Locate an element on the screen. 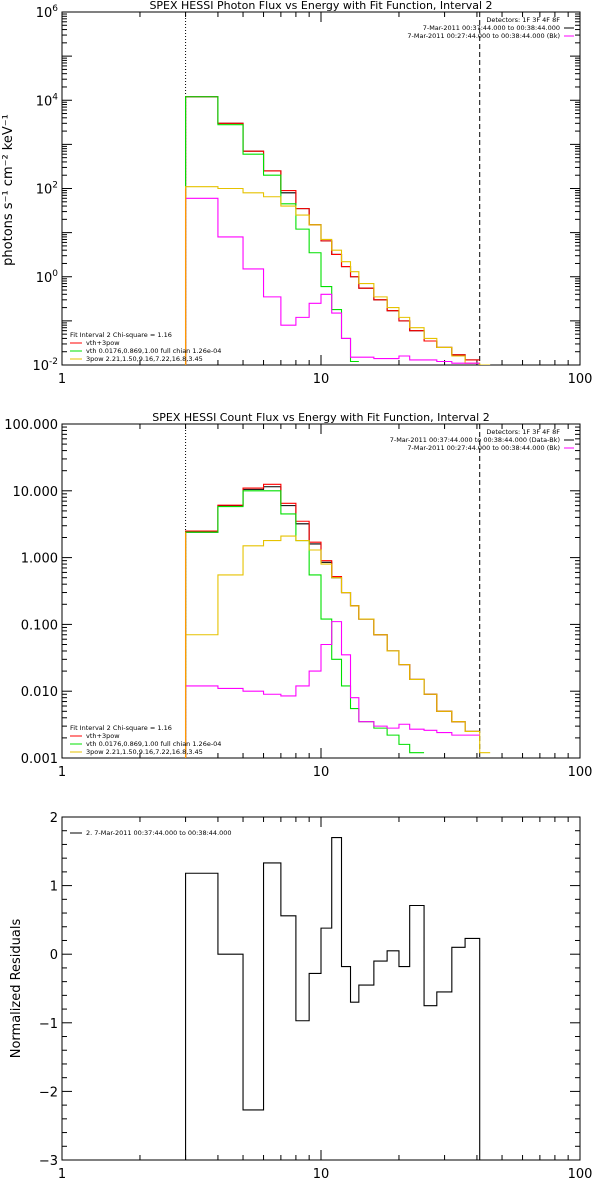  y-tick-label-base: −2 is located at coordinates (48, 1092).